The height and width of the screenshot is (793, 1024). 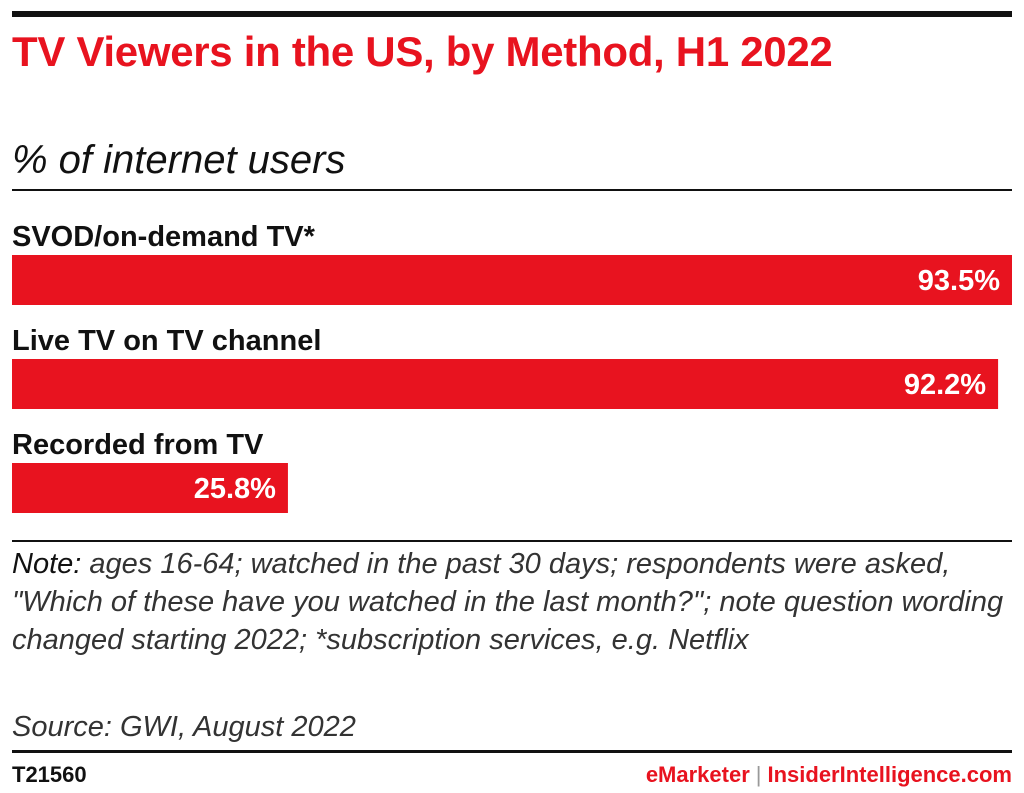 What do you see at coordinates (179, 160) in the screenshot?
I see `chart-subtitle: % of internet users` at bounding box center [179, 160].